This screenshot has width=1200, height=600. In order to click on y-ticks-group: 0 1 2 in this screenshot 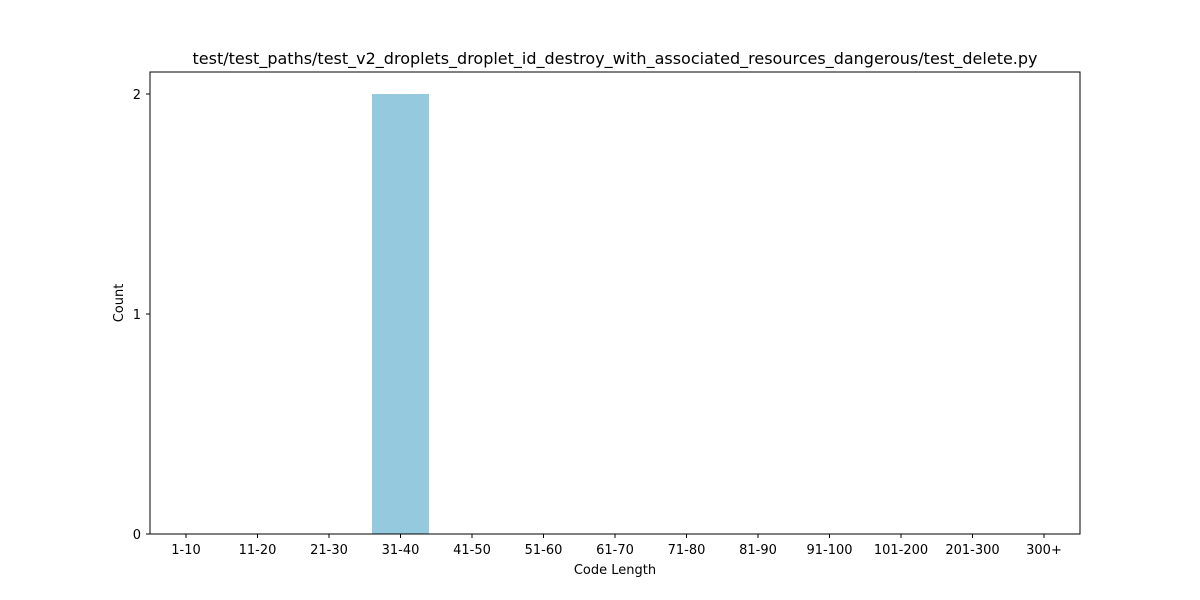, I will do `click(141, 315)`.